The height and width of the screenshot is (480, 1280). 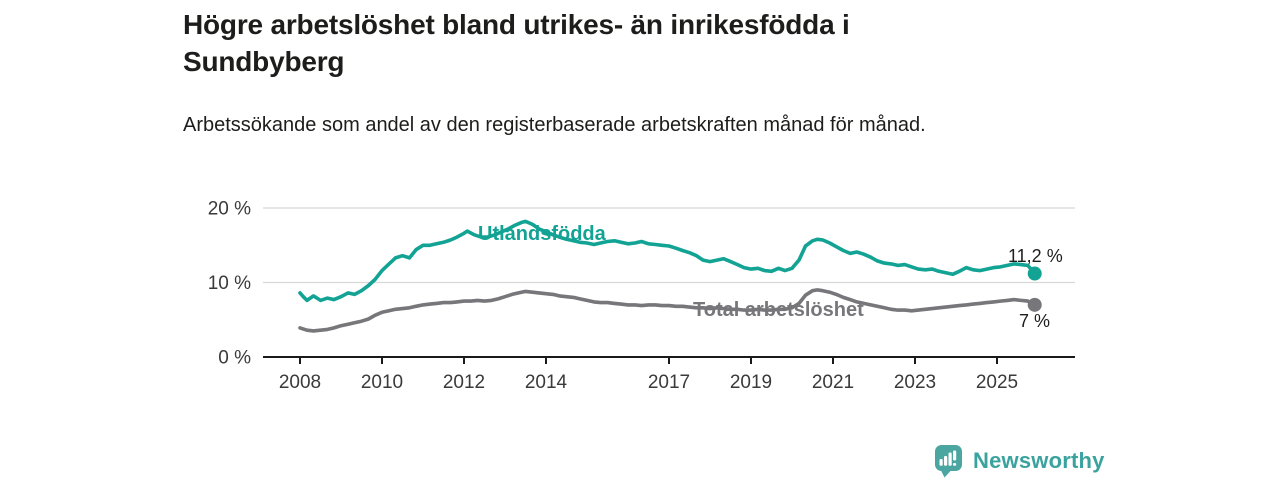 I want to click on brand-name: Newsworthy, so click(x=1039, y=460).